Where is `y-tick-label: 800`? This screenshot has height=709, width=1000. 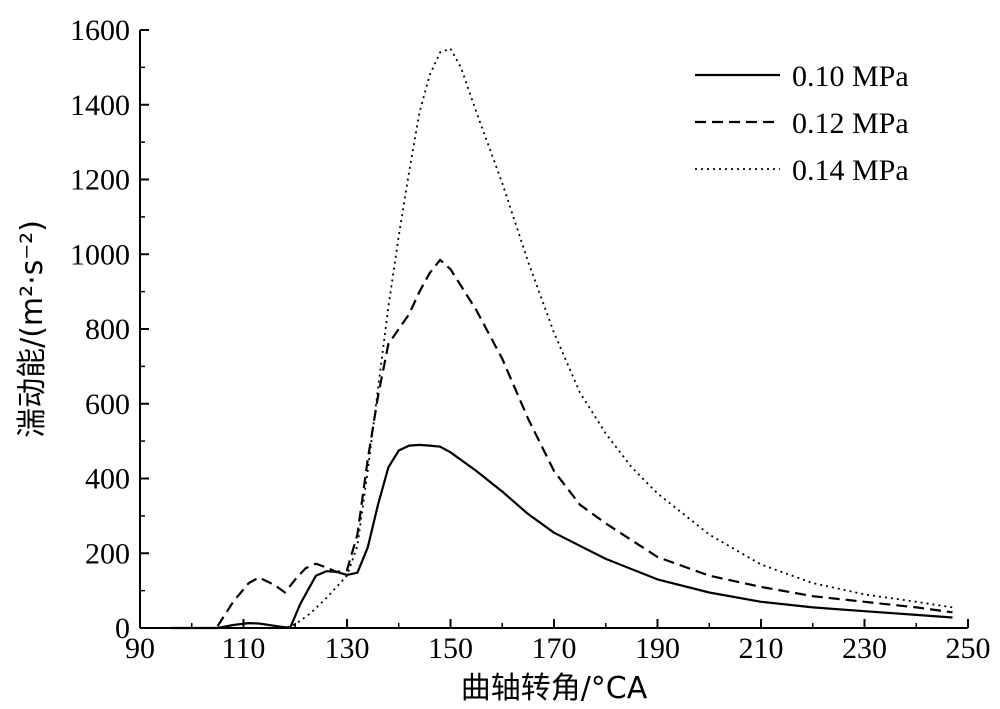 y-tick-label: 800 is located at coordinates (107, 329).